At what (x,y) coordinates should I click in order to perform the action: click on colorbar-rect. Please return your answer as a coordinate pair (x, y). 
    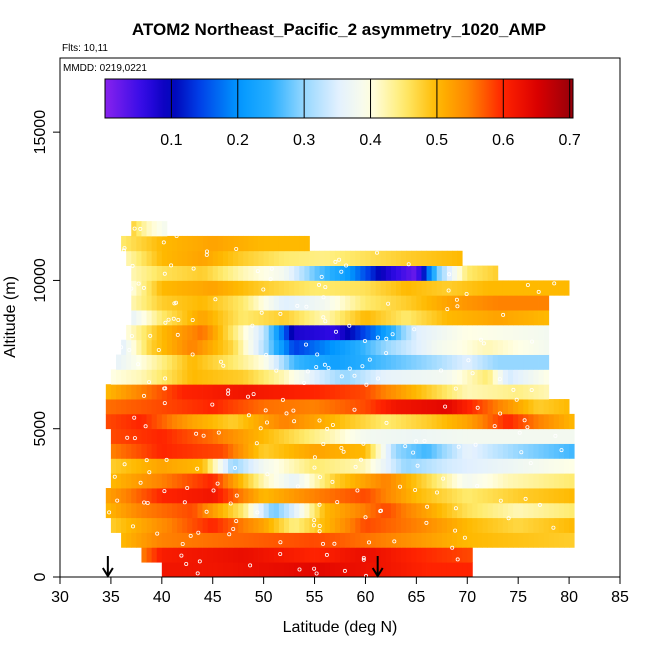
    Looking at the image, I should click on (339, 98).